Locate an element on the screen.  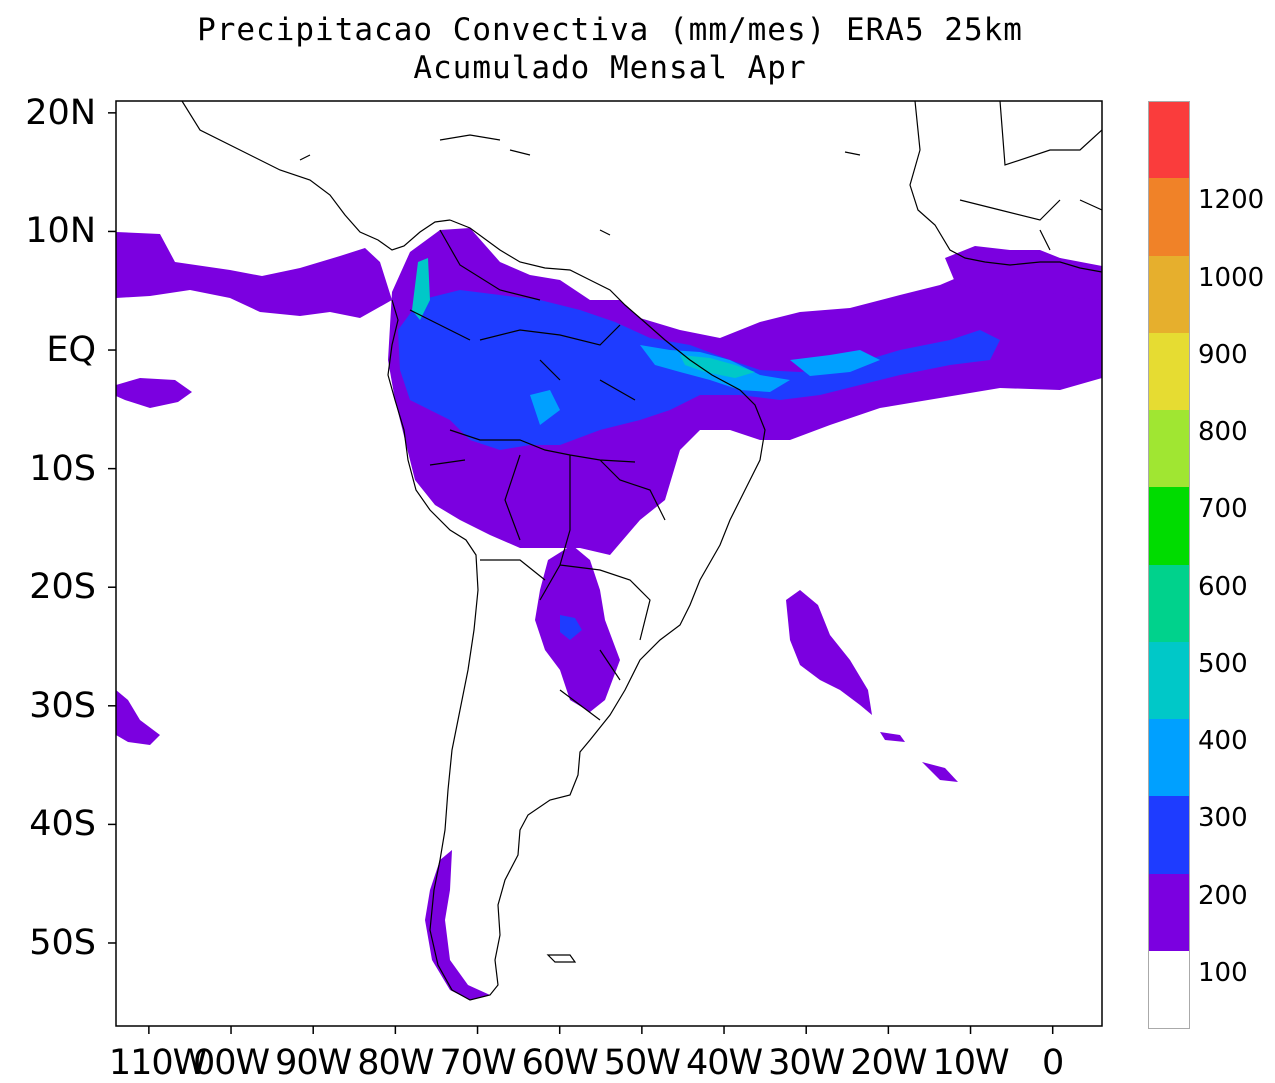
caribbean-islands is located at coordinates (580, 185).